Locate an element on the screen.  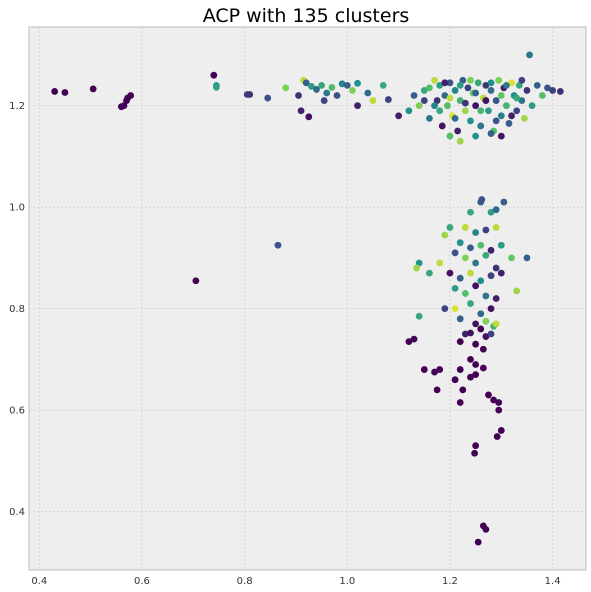
x-tick-label: 0.4 is located at coordinates (39, 581).